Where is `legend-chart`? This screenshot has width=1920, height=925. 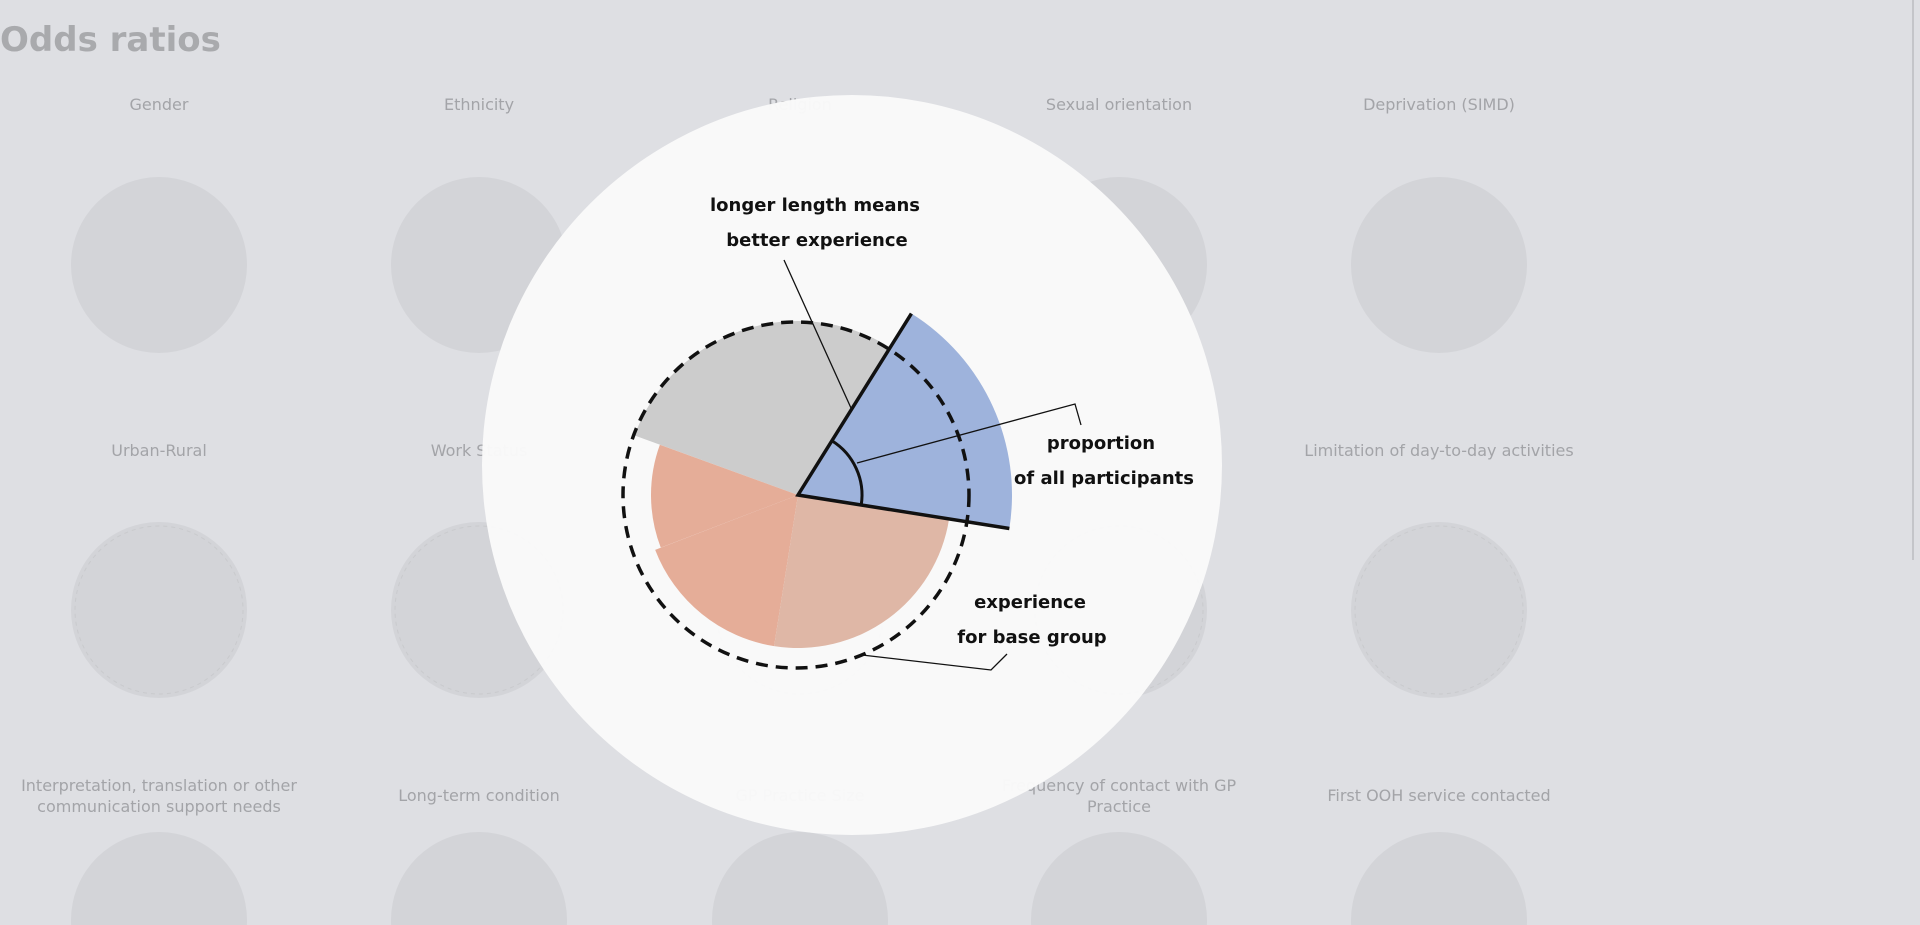
legend-chart is located at coordinates (816, 491).